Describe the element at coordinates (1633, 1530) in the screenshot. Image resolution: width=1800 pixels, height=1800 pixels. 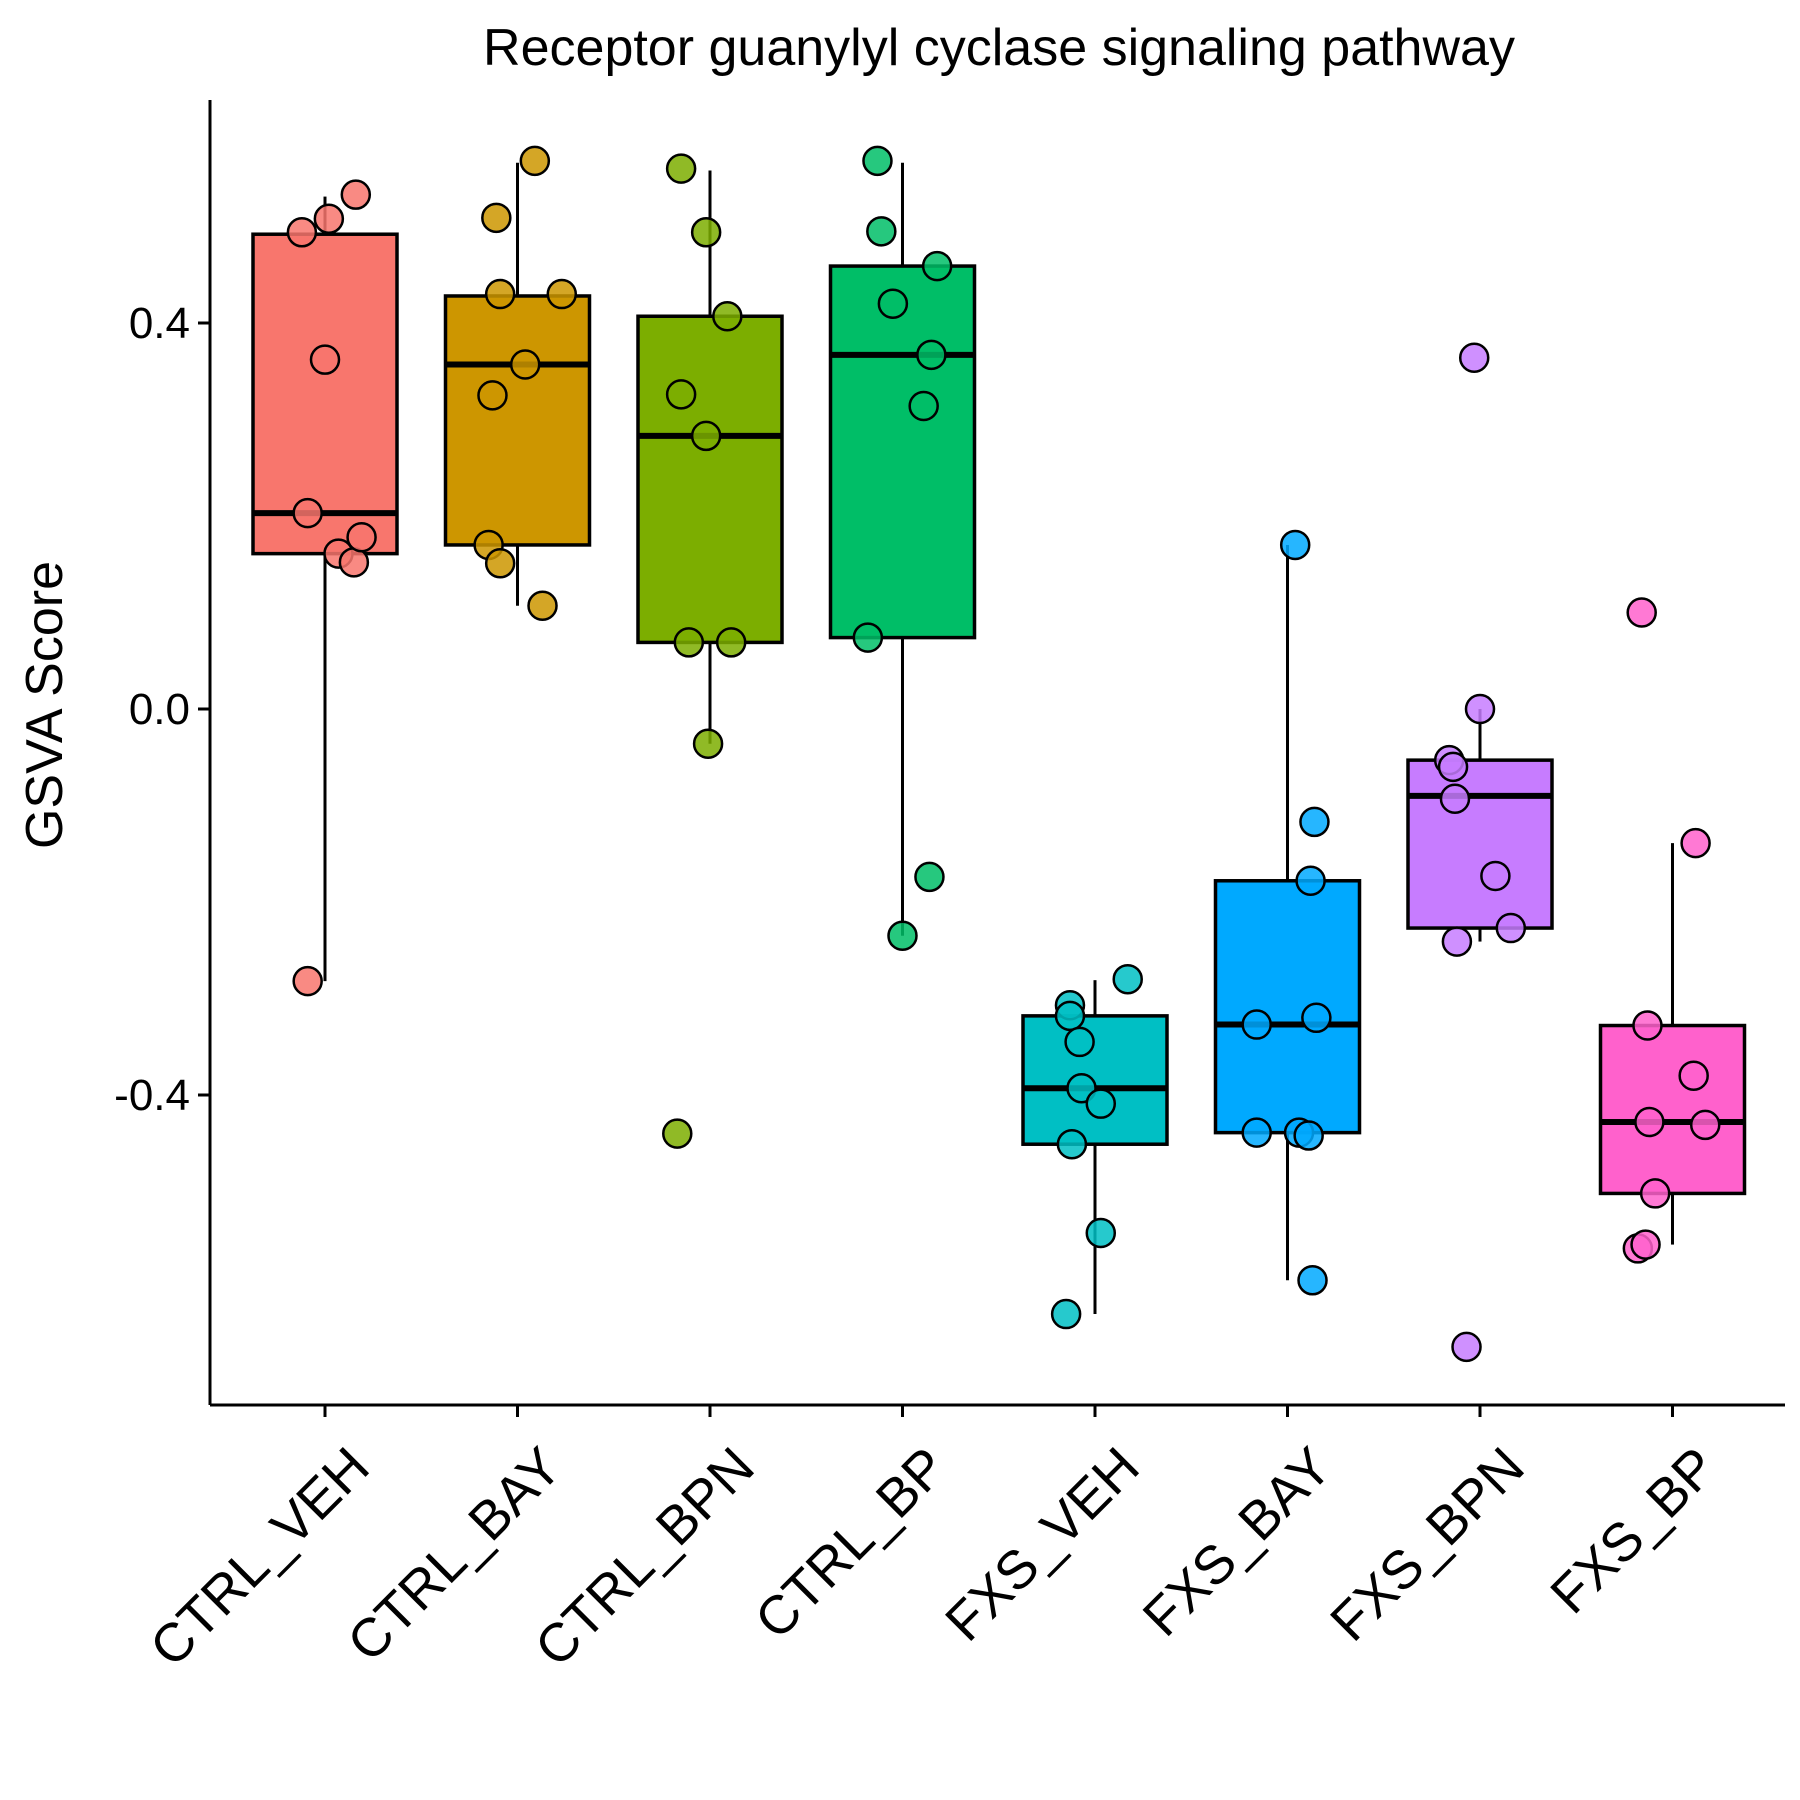
I see `x-tick-label: FXS_BP` at that location.